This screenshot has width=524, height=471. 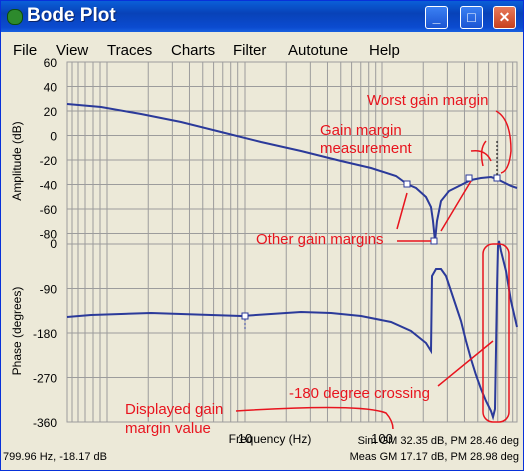 I want to click on menu-charts: Charts, so click(x=193, y=50).